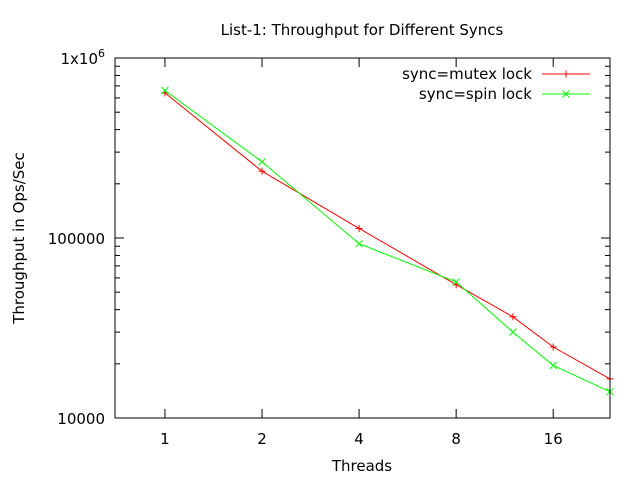  Describe the element at coordinates (475, 94) in the screenshot. I see `legend-label: sync=spin lock` at that location.